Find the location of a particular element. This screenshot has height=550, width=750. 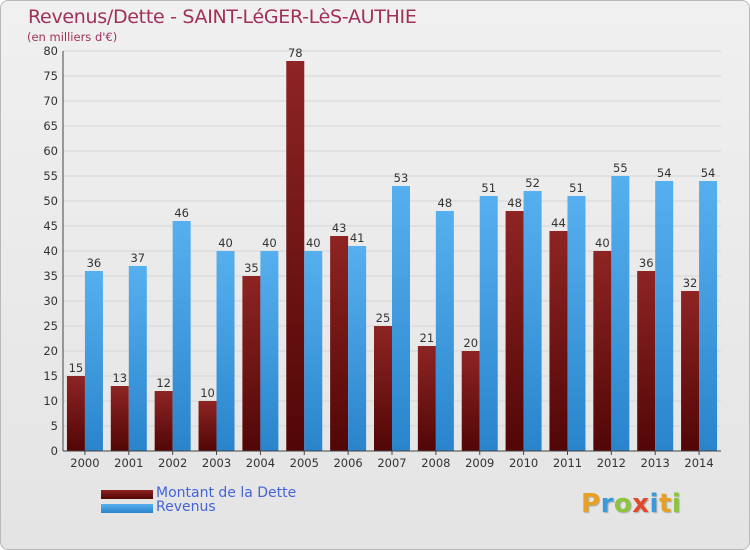

data-label-dette: 21 is located at coordinates (427, 338).